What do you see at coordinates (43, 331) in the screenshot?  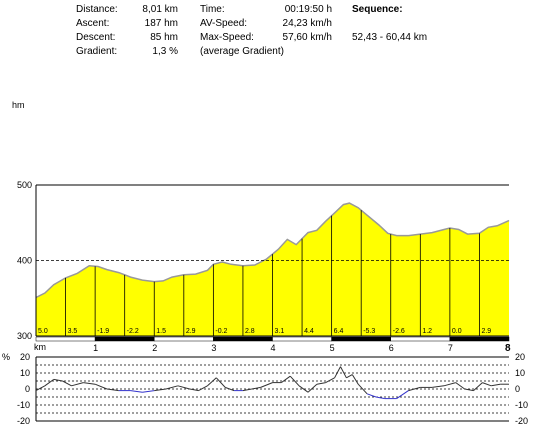 I see `segment-gradient-label: 5.0` at bounding box center [43, 331].